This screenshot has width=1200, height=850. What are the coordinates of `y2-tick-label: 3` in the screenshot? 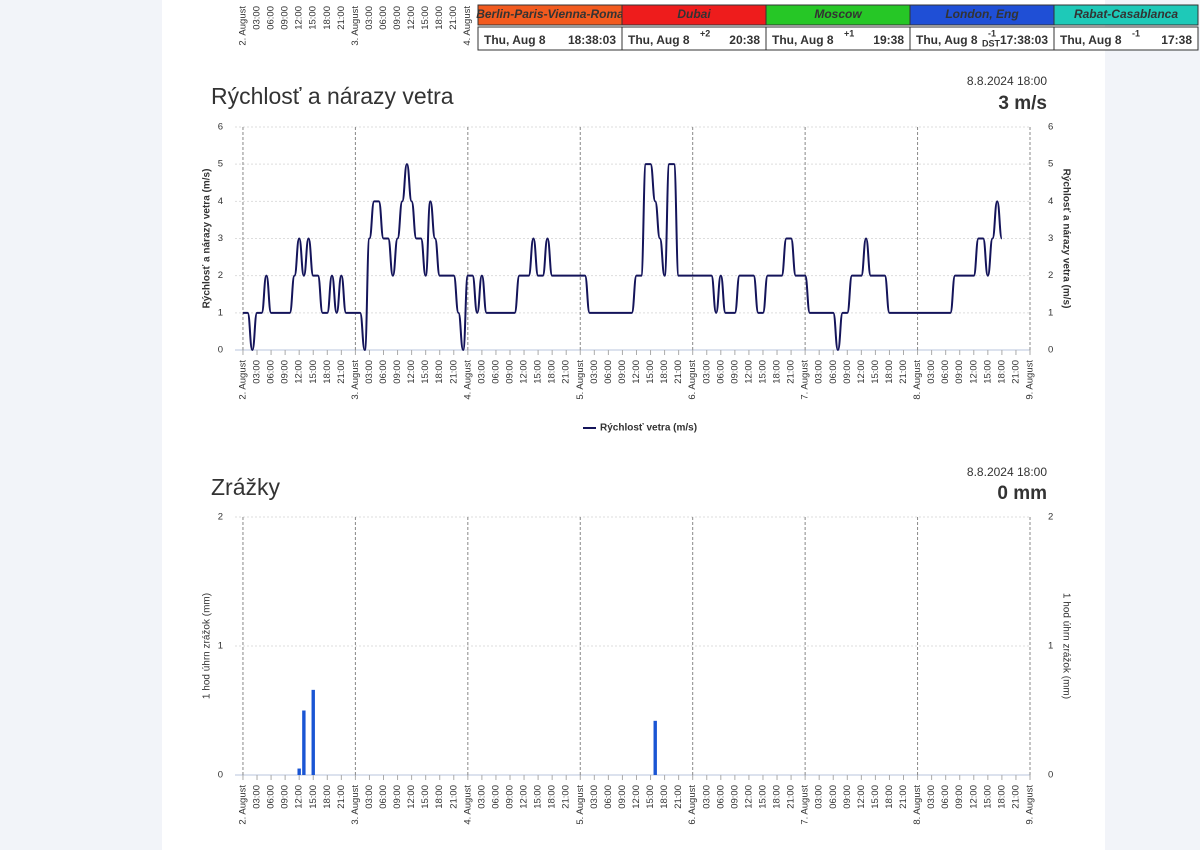 It's located at (1050, 238).